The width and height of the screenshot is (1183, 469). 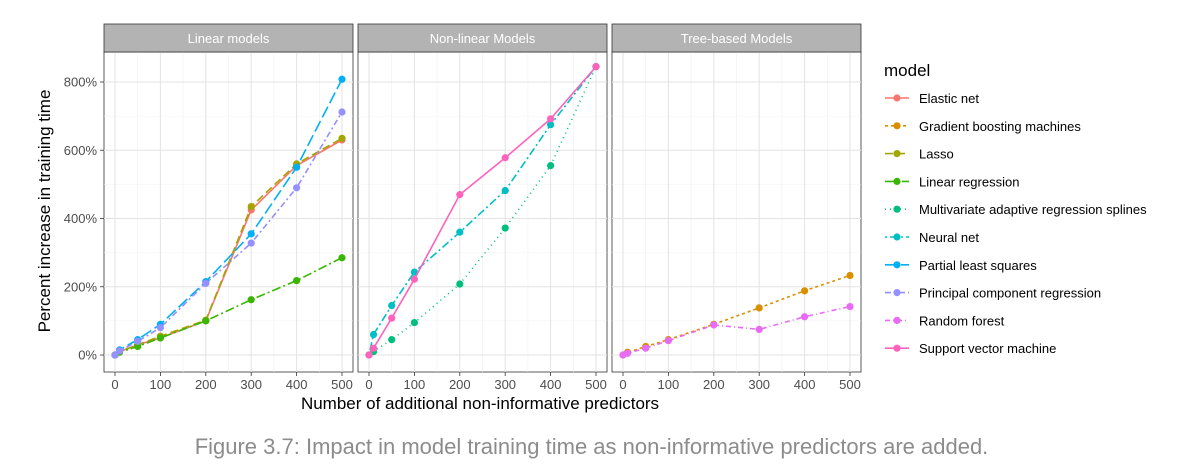 What do you see at coordinates (1010, 293) in the screenshot?
I see `legend-label: Principal component regression` at bounding box center [1010, 293].